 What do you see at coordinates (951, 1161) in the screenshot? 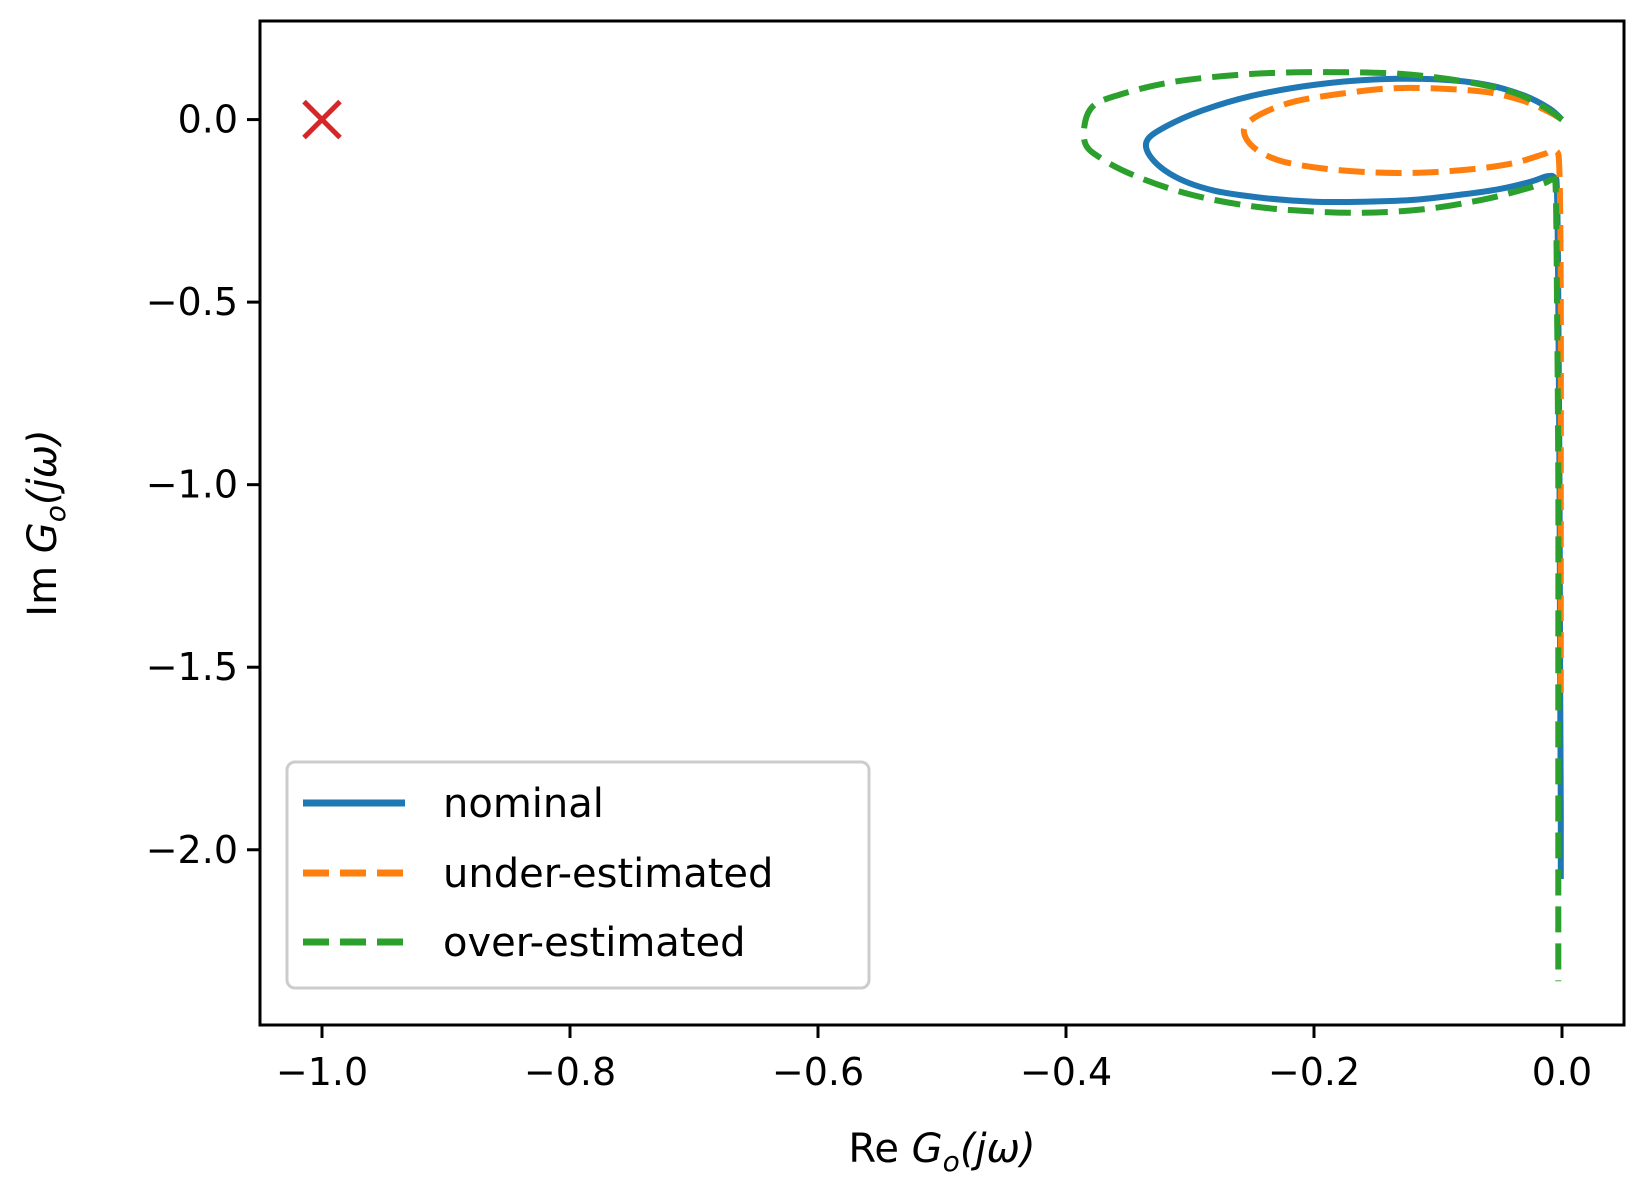
I see `x-axis-label-subscript: o` at bounding box center [951, 1161].